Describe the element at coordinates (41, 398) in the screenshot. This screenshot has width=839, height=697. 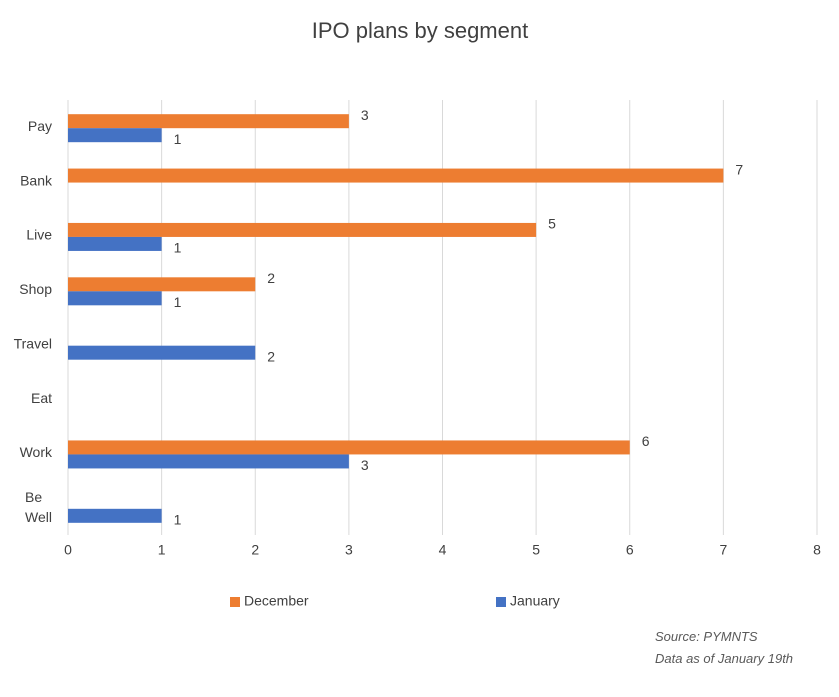
I see `y-tick-label: Eat` at that location.